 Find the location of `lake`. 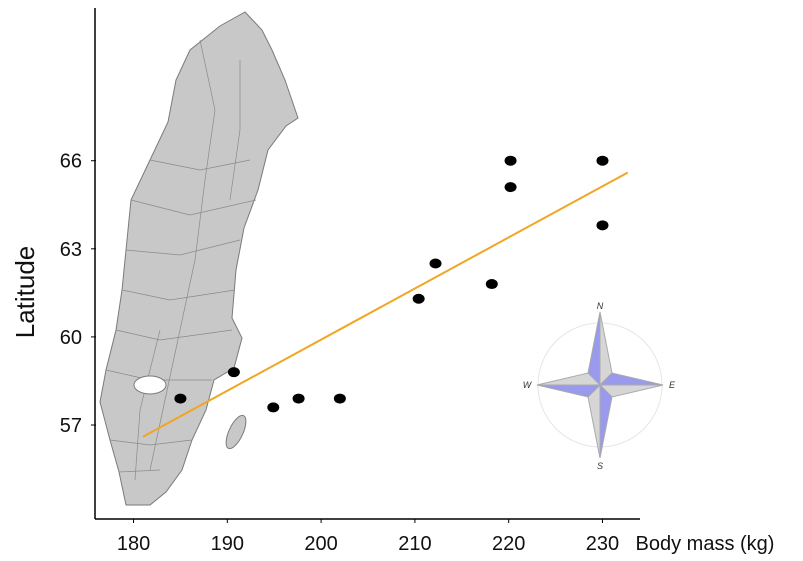

lake is located at coordinates (150, 385).